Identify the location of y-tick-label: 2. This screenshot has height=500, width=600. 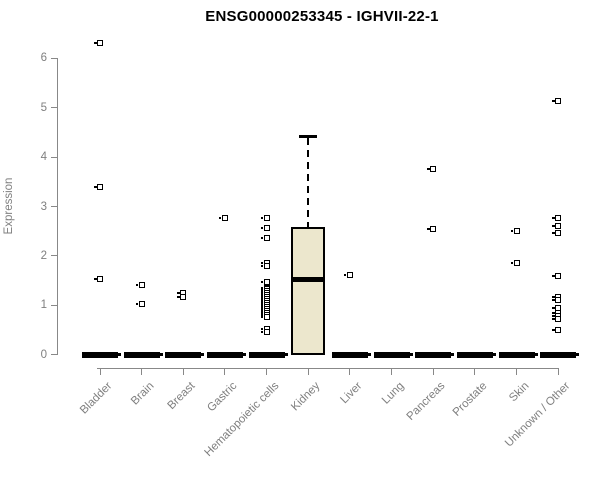
(43, 255).